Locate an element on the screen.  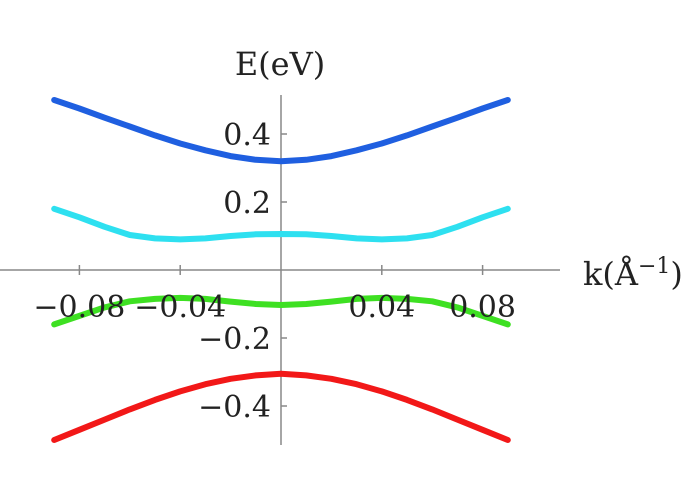
x-tick-label: −0.08 is located at coordinates (79, 307).